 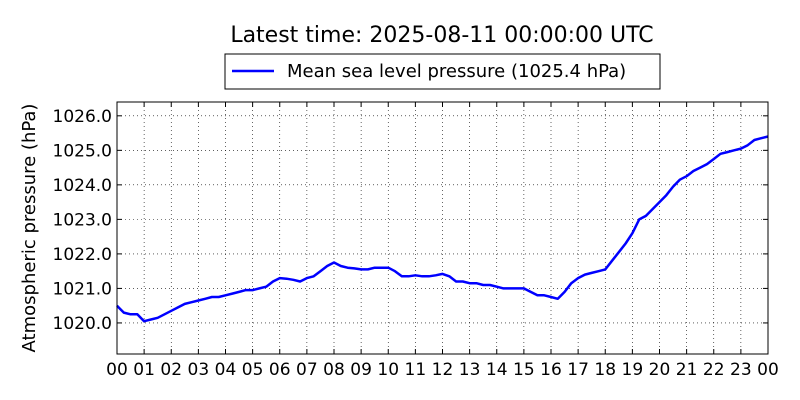 I want to click on y-tick-label: 1021.0, so click(x=82, y=289).